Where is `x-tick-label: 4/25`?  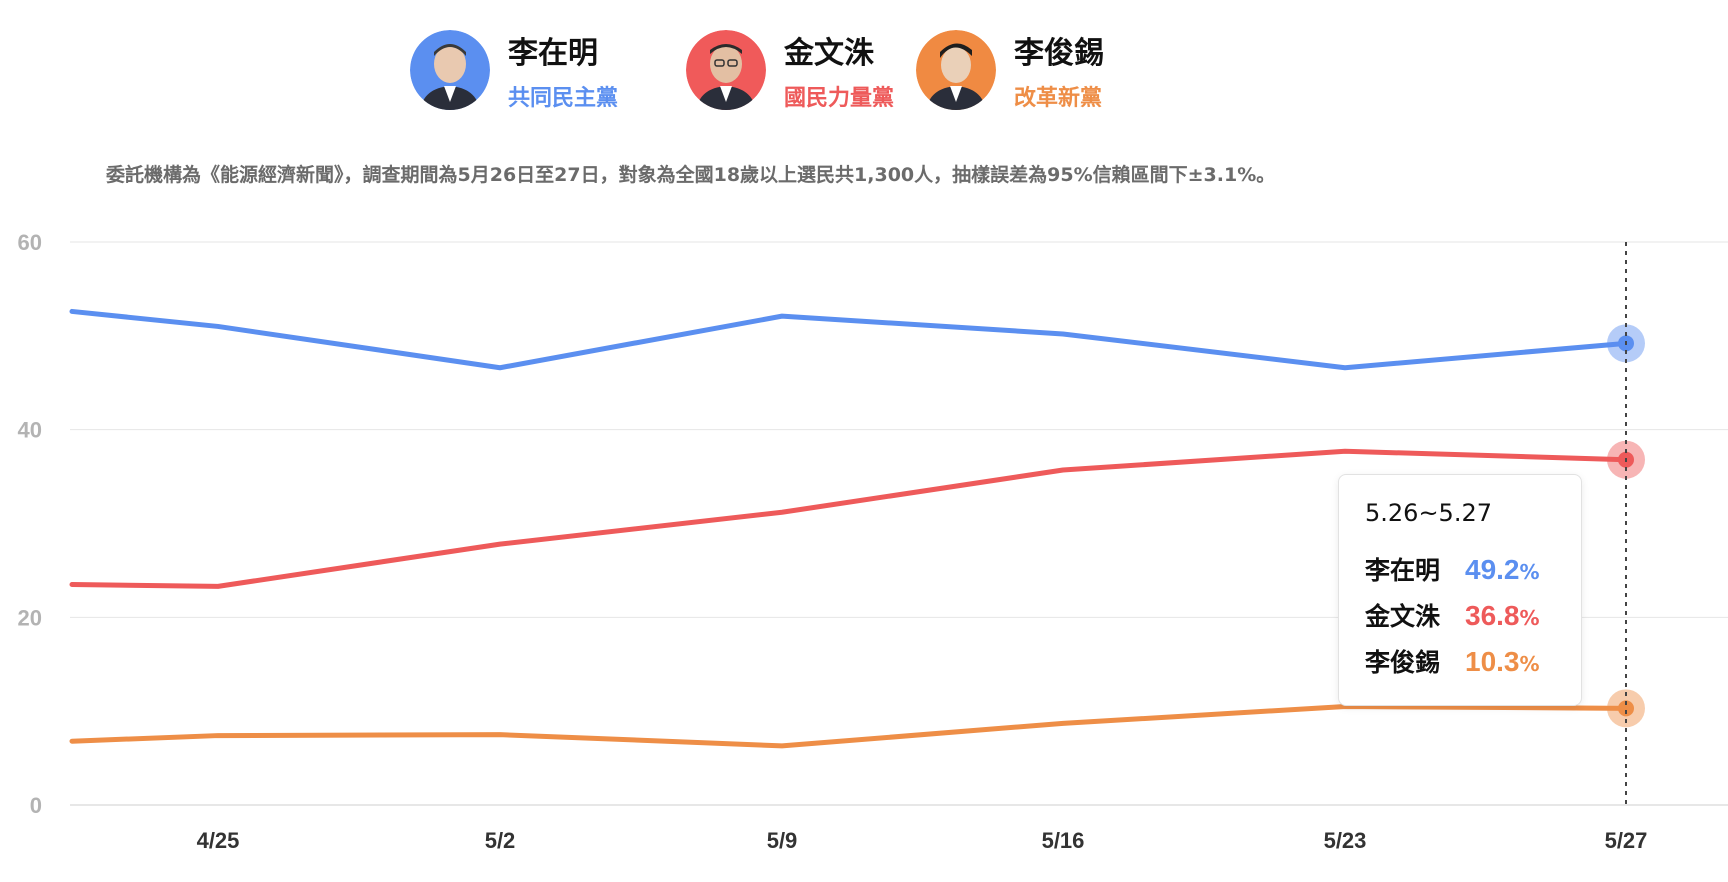 x-tick-label: 4/25 is located at coordinates (218, 840).